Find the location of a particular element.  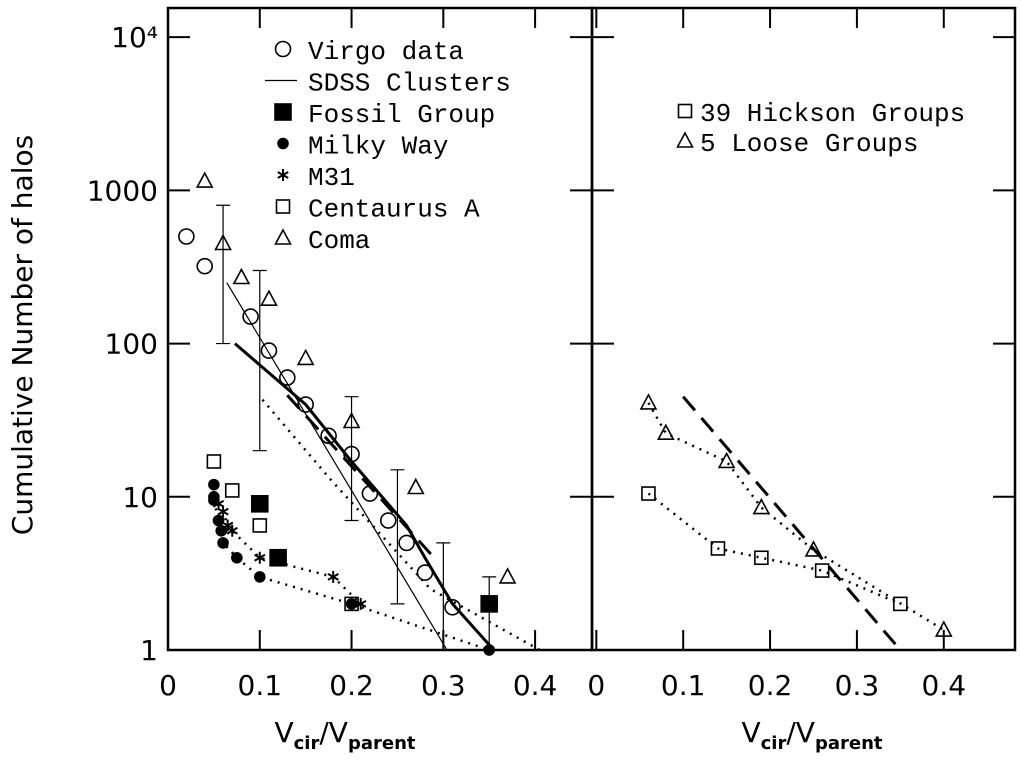

legend-label: Centaurus A is located at coordinates (394, 210).